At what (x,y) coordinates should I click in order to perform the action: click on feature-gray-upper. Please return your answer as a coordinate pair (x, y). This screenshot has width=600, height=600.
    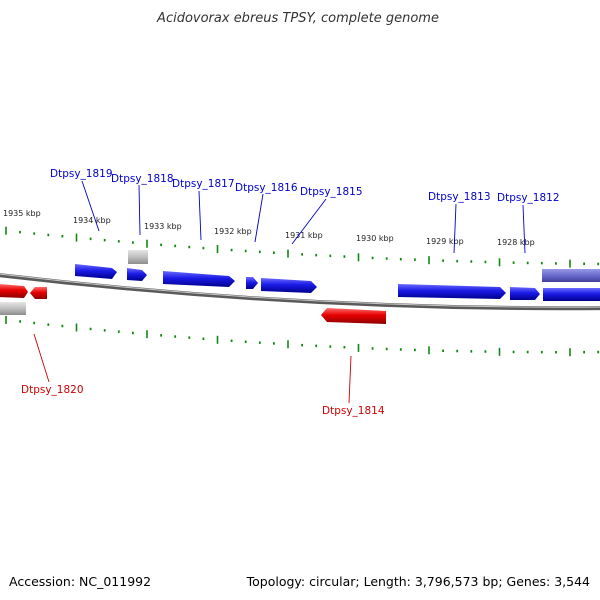
    Looking at the image, I should click on (138, 257).